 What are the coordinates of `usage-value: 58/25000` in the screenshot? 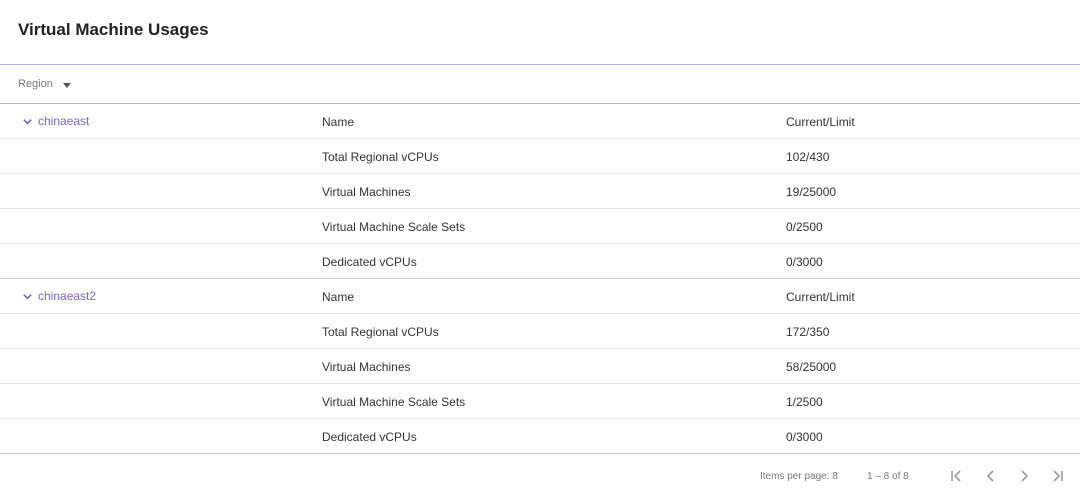 It's located at (811, 367).